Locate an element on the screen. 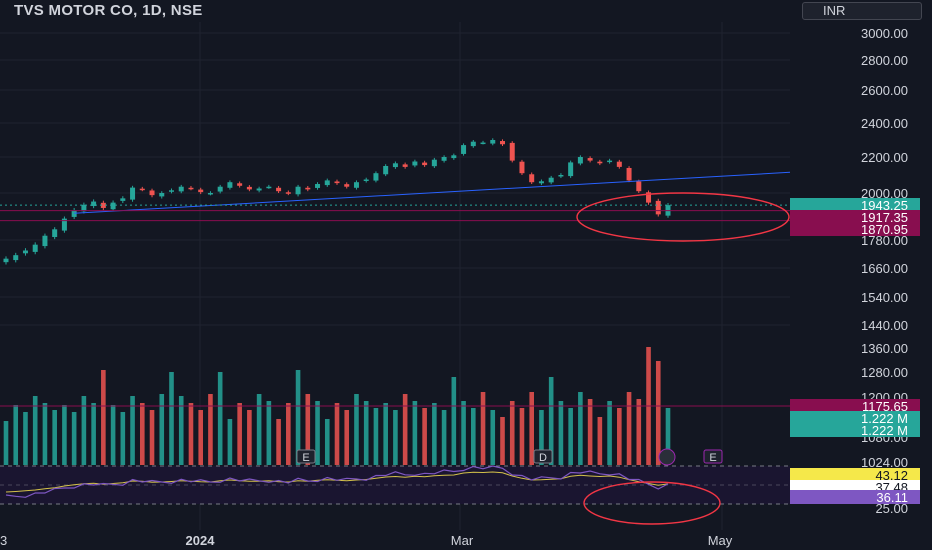 The image size is (932, 550). time-axis-label: May is located at coordinates (720, 540).